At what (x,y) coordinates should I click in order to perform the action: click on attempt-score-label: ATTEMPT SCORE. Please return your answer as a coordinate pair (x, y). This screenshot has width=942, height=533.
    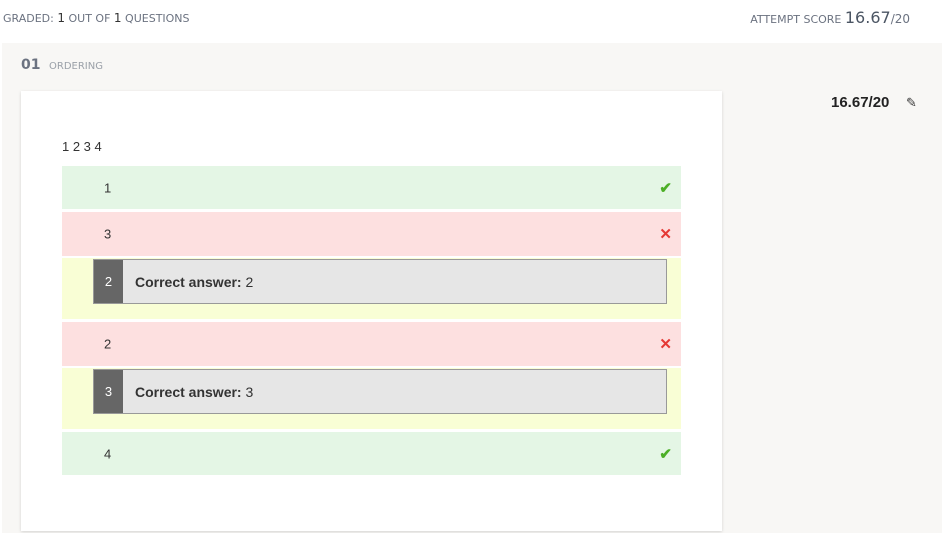
    Looking at the image, I should click on (796, 19).